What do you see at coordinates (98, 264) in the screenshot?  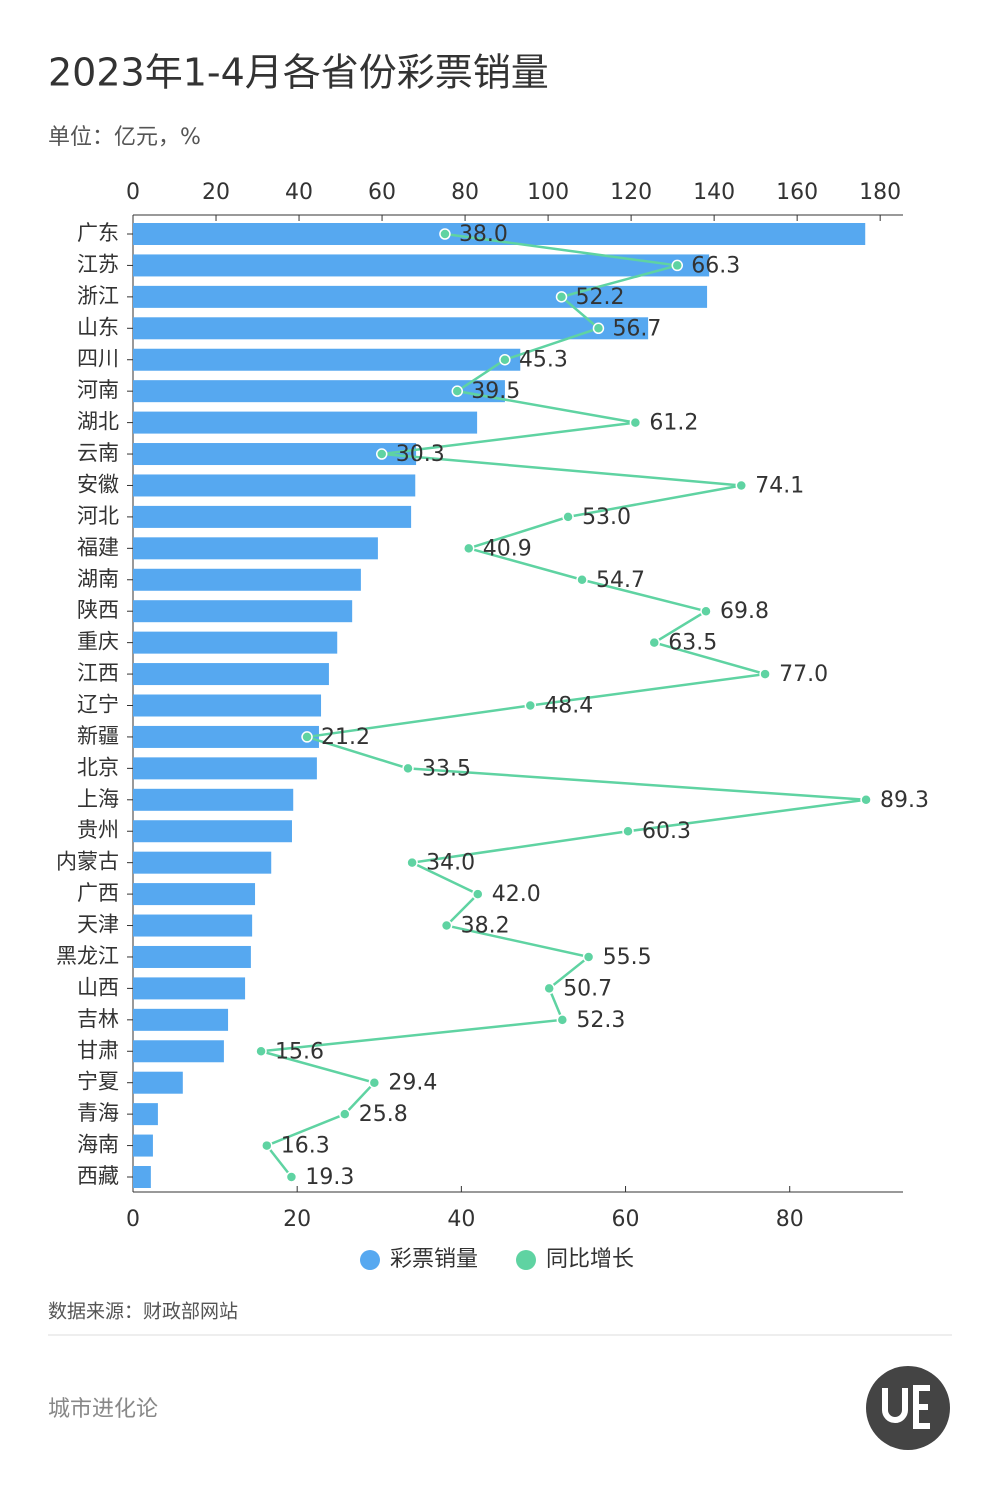 I see `y-tick-label: 江苏` at bounding box center [98, 264].